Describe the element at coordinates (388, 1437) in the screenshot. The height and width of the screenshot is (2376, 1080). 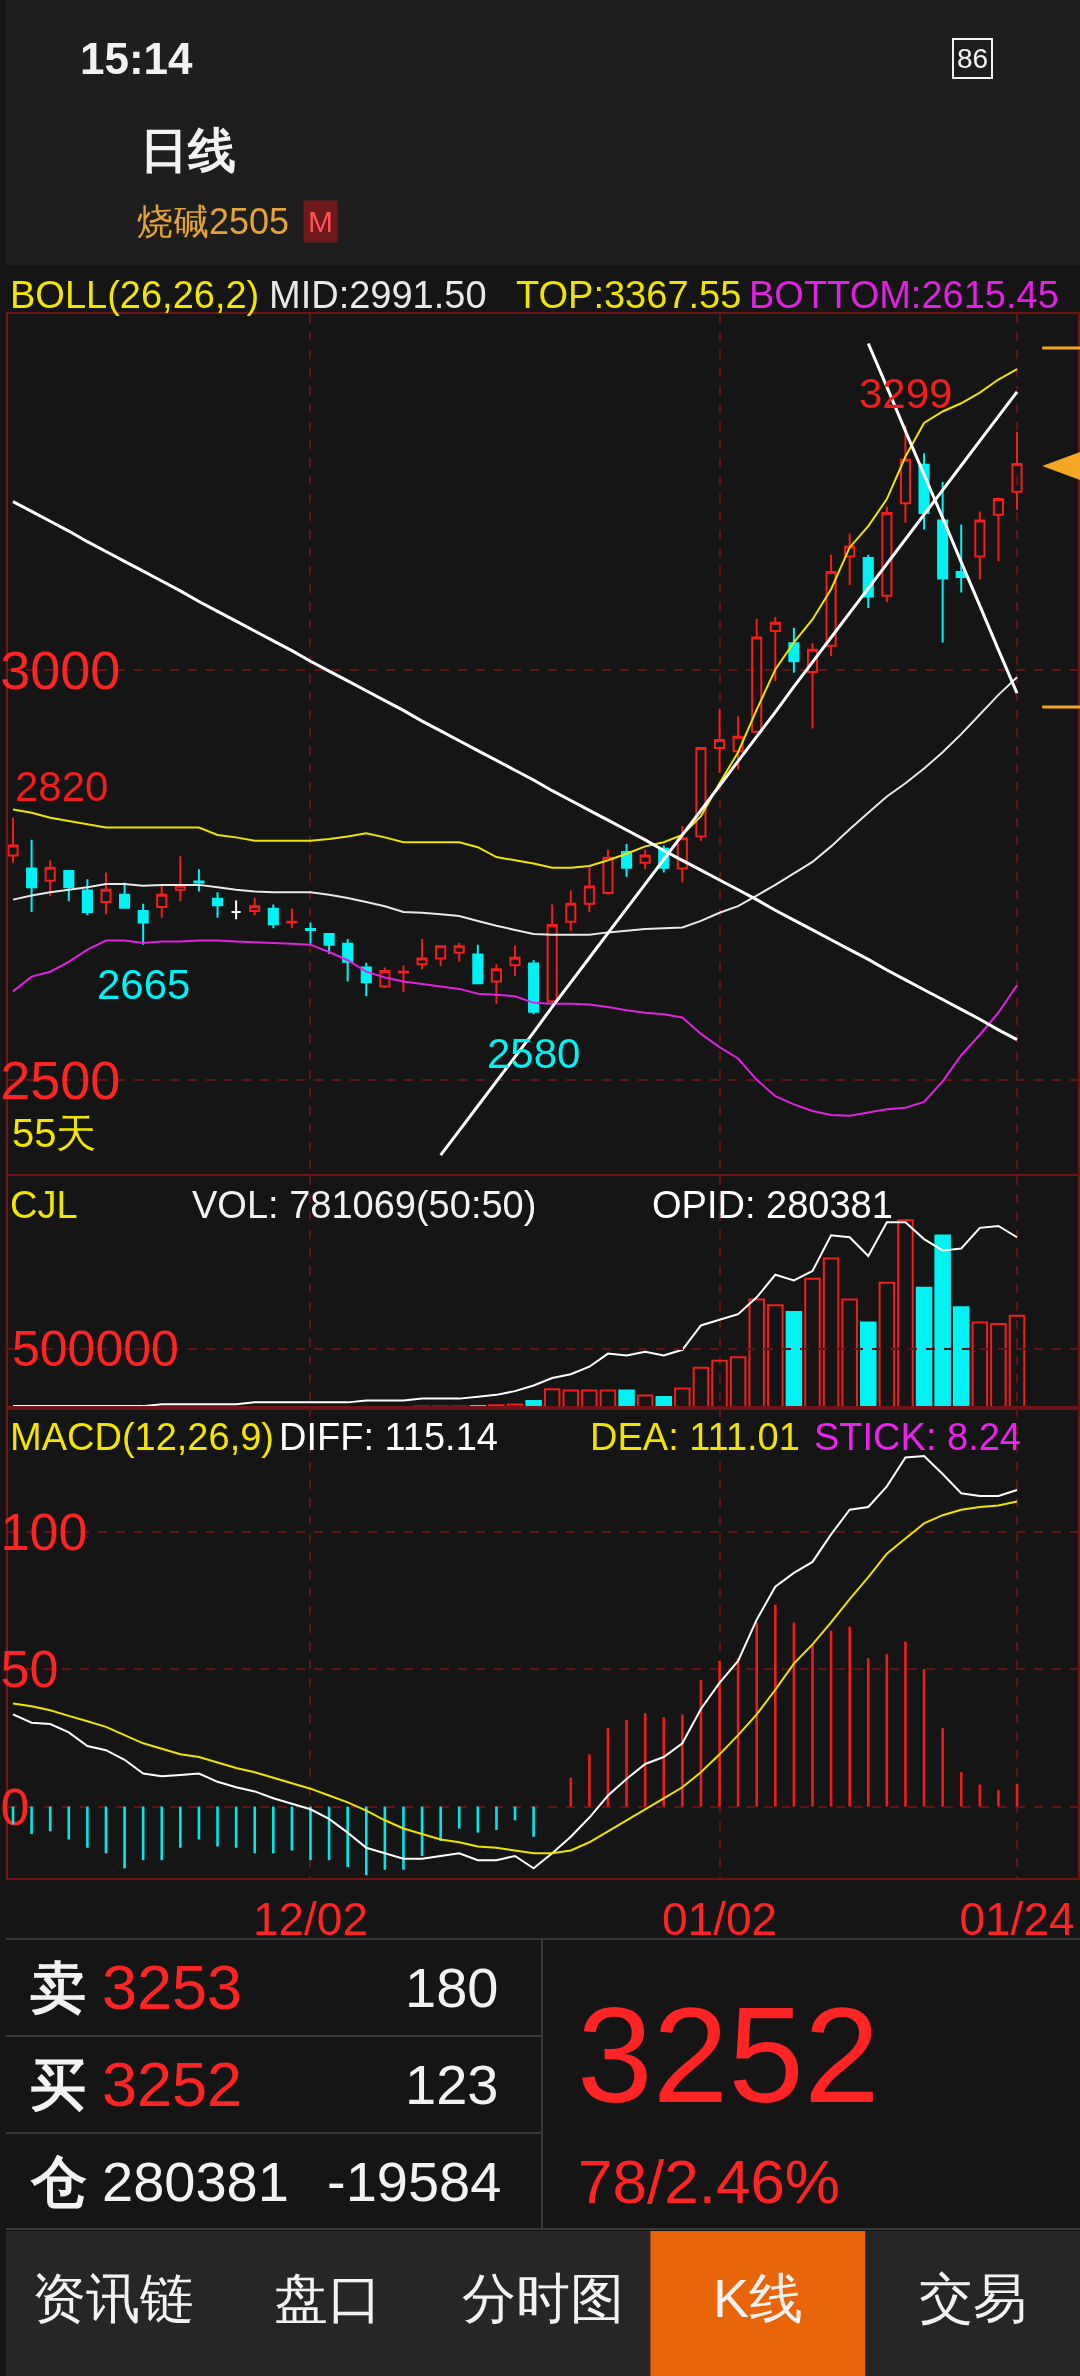
I see `text: DIFF: 115.14` at that location.